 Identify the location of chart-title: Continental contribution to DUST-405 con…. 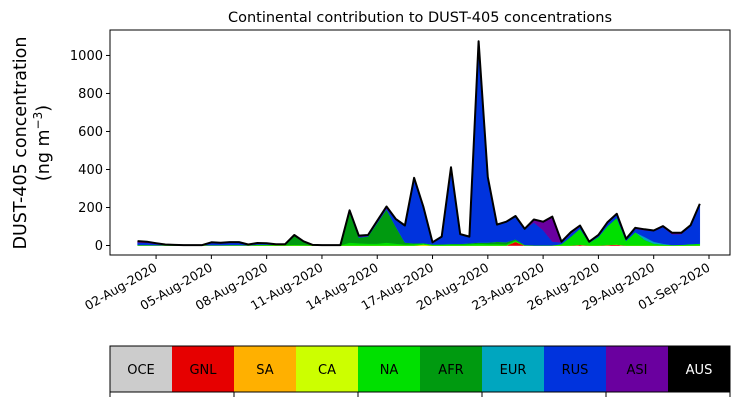
(420, 18).